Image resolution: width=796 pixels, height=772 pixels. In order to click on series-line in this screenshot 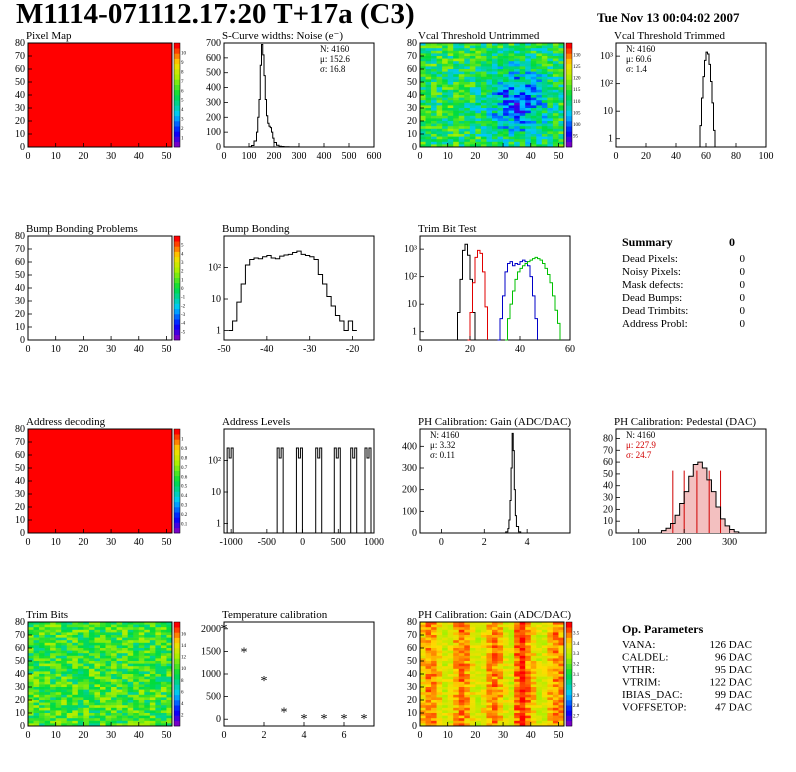, I will do `click(477, 295)`.